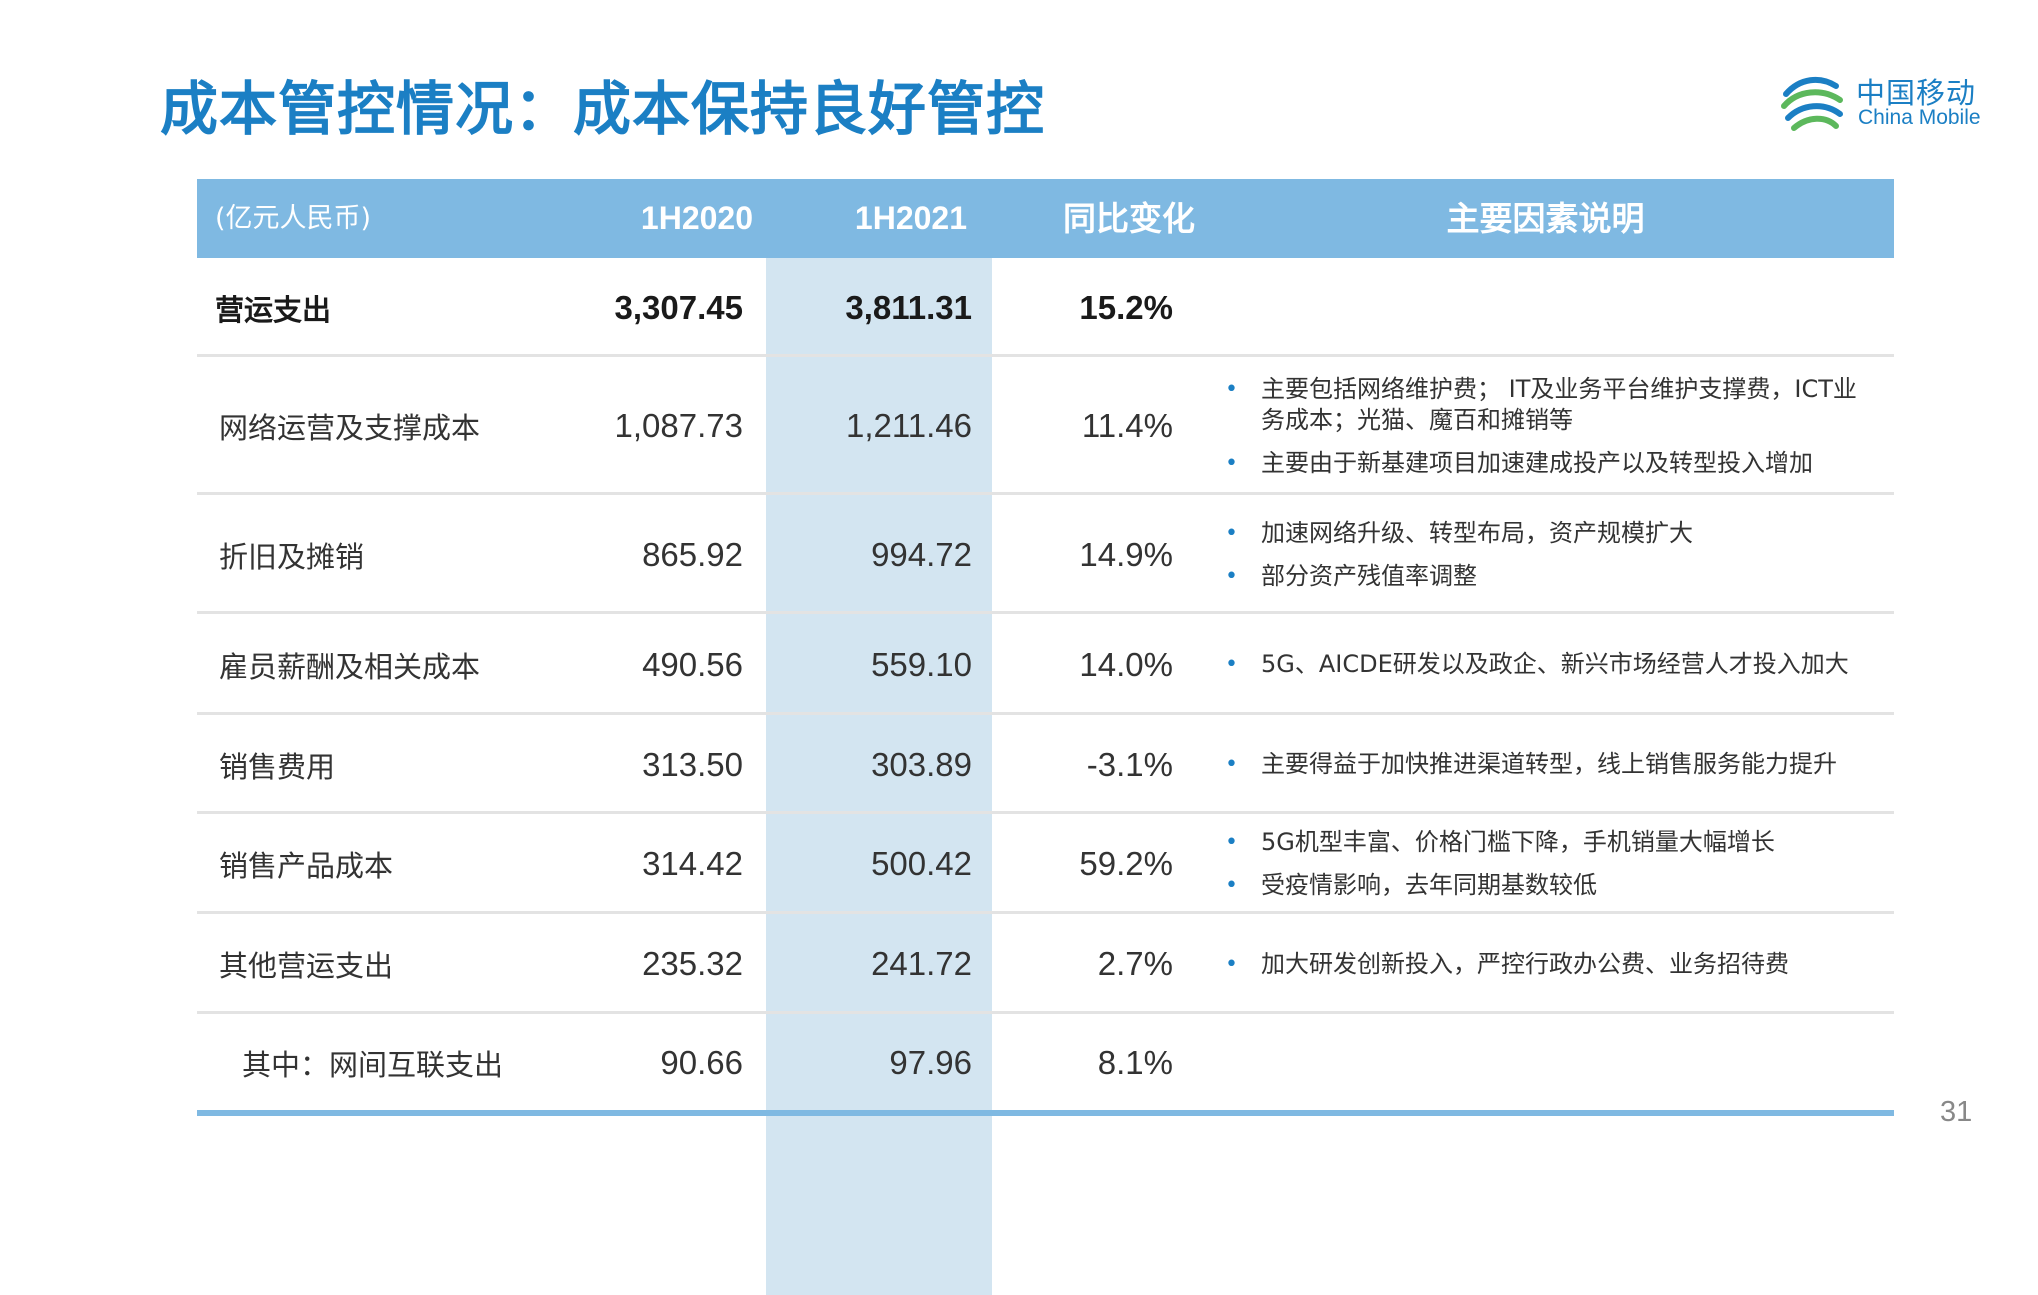 Image resolution: width=2038 pixels, height=1295 pixels. What do you see at coordinates (1126, 554) in the screenshot?
I see `value-yoy-change: 14.9%` at bounding box center [1126, 554].